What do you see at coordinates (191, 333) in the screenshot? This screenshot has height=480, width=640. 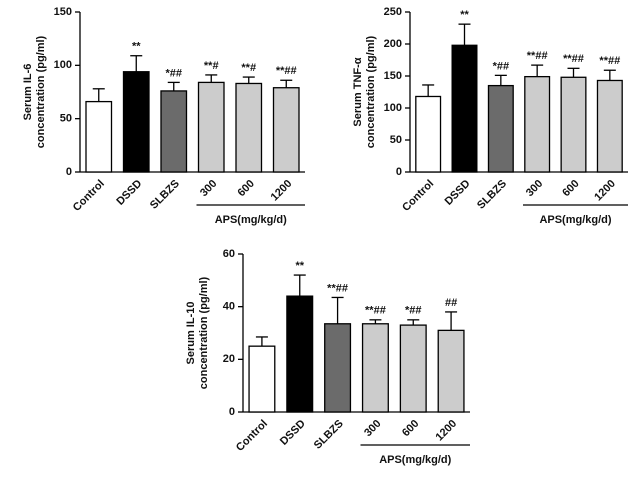 I see `y-axis-label: Serum IL-10` at bounding box center [191, 333].